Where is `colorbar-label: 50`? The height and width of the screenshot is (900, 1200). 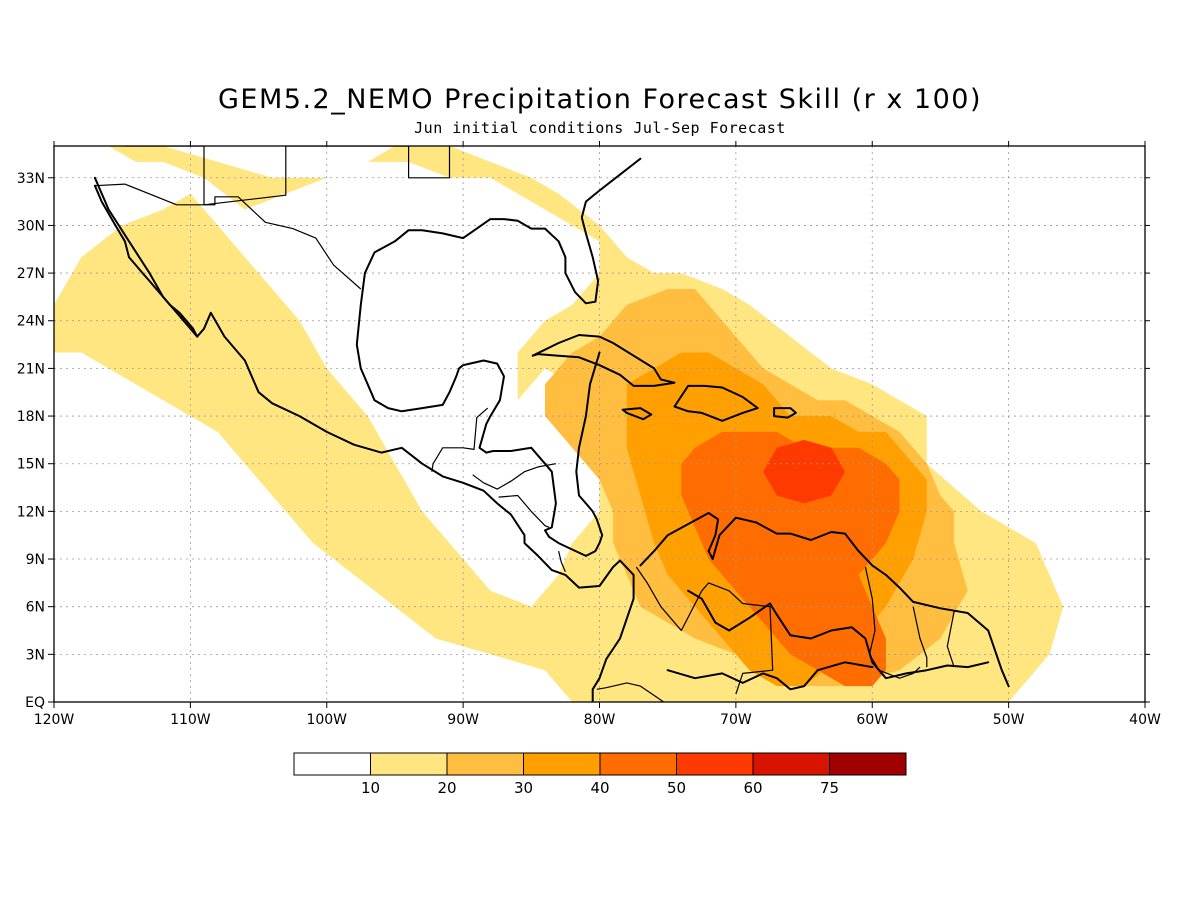
colorbar-label: 50 is located at coordinates (676, 788).